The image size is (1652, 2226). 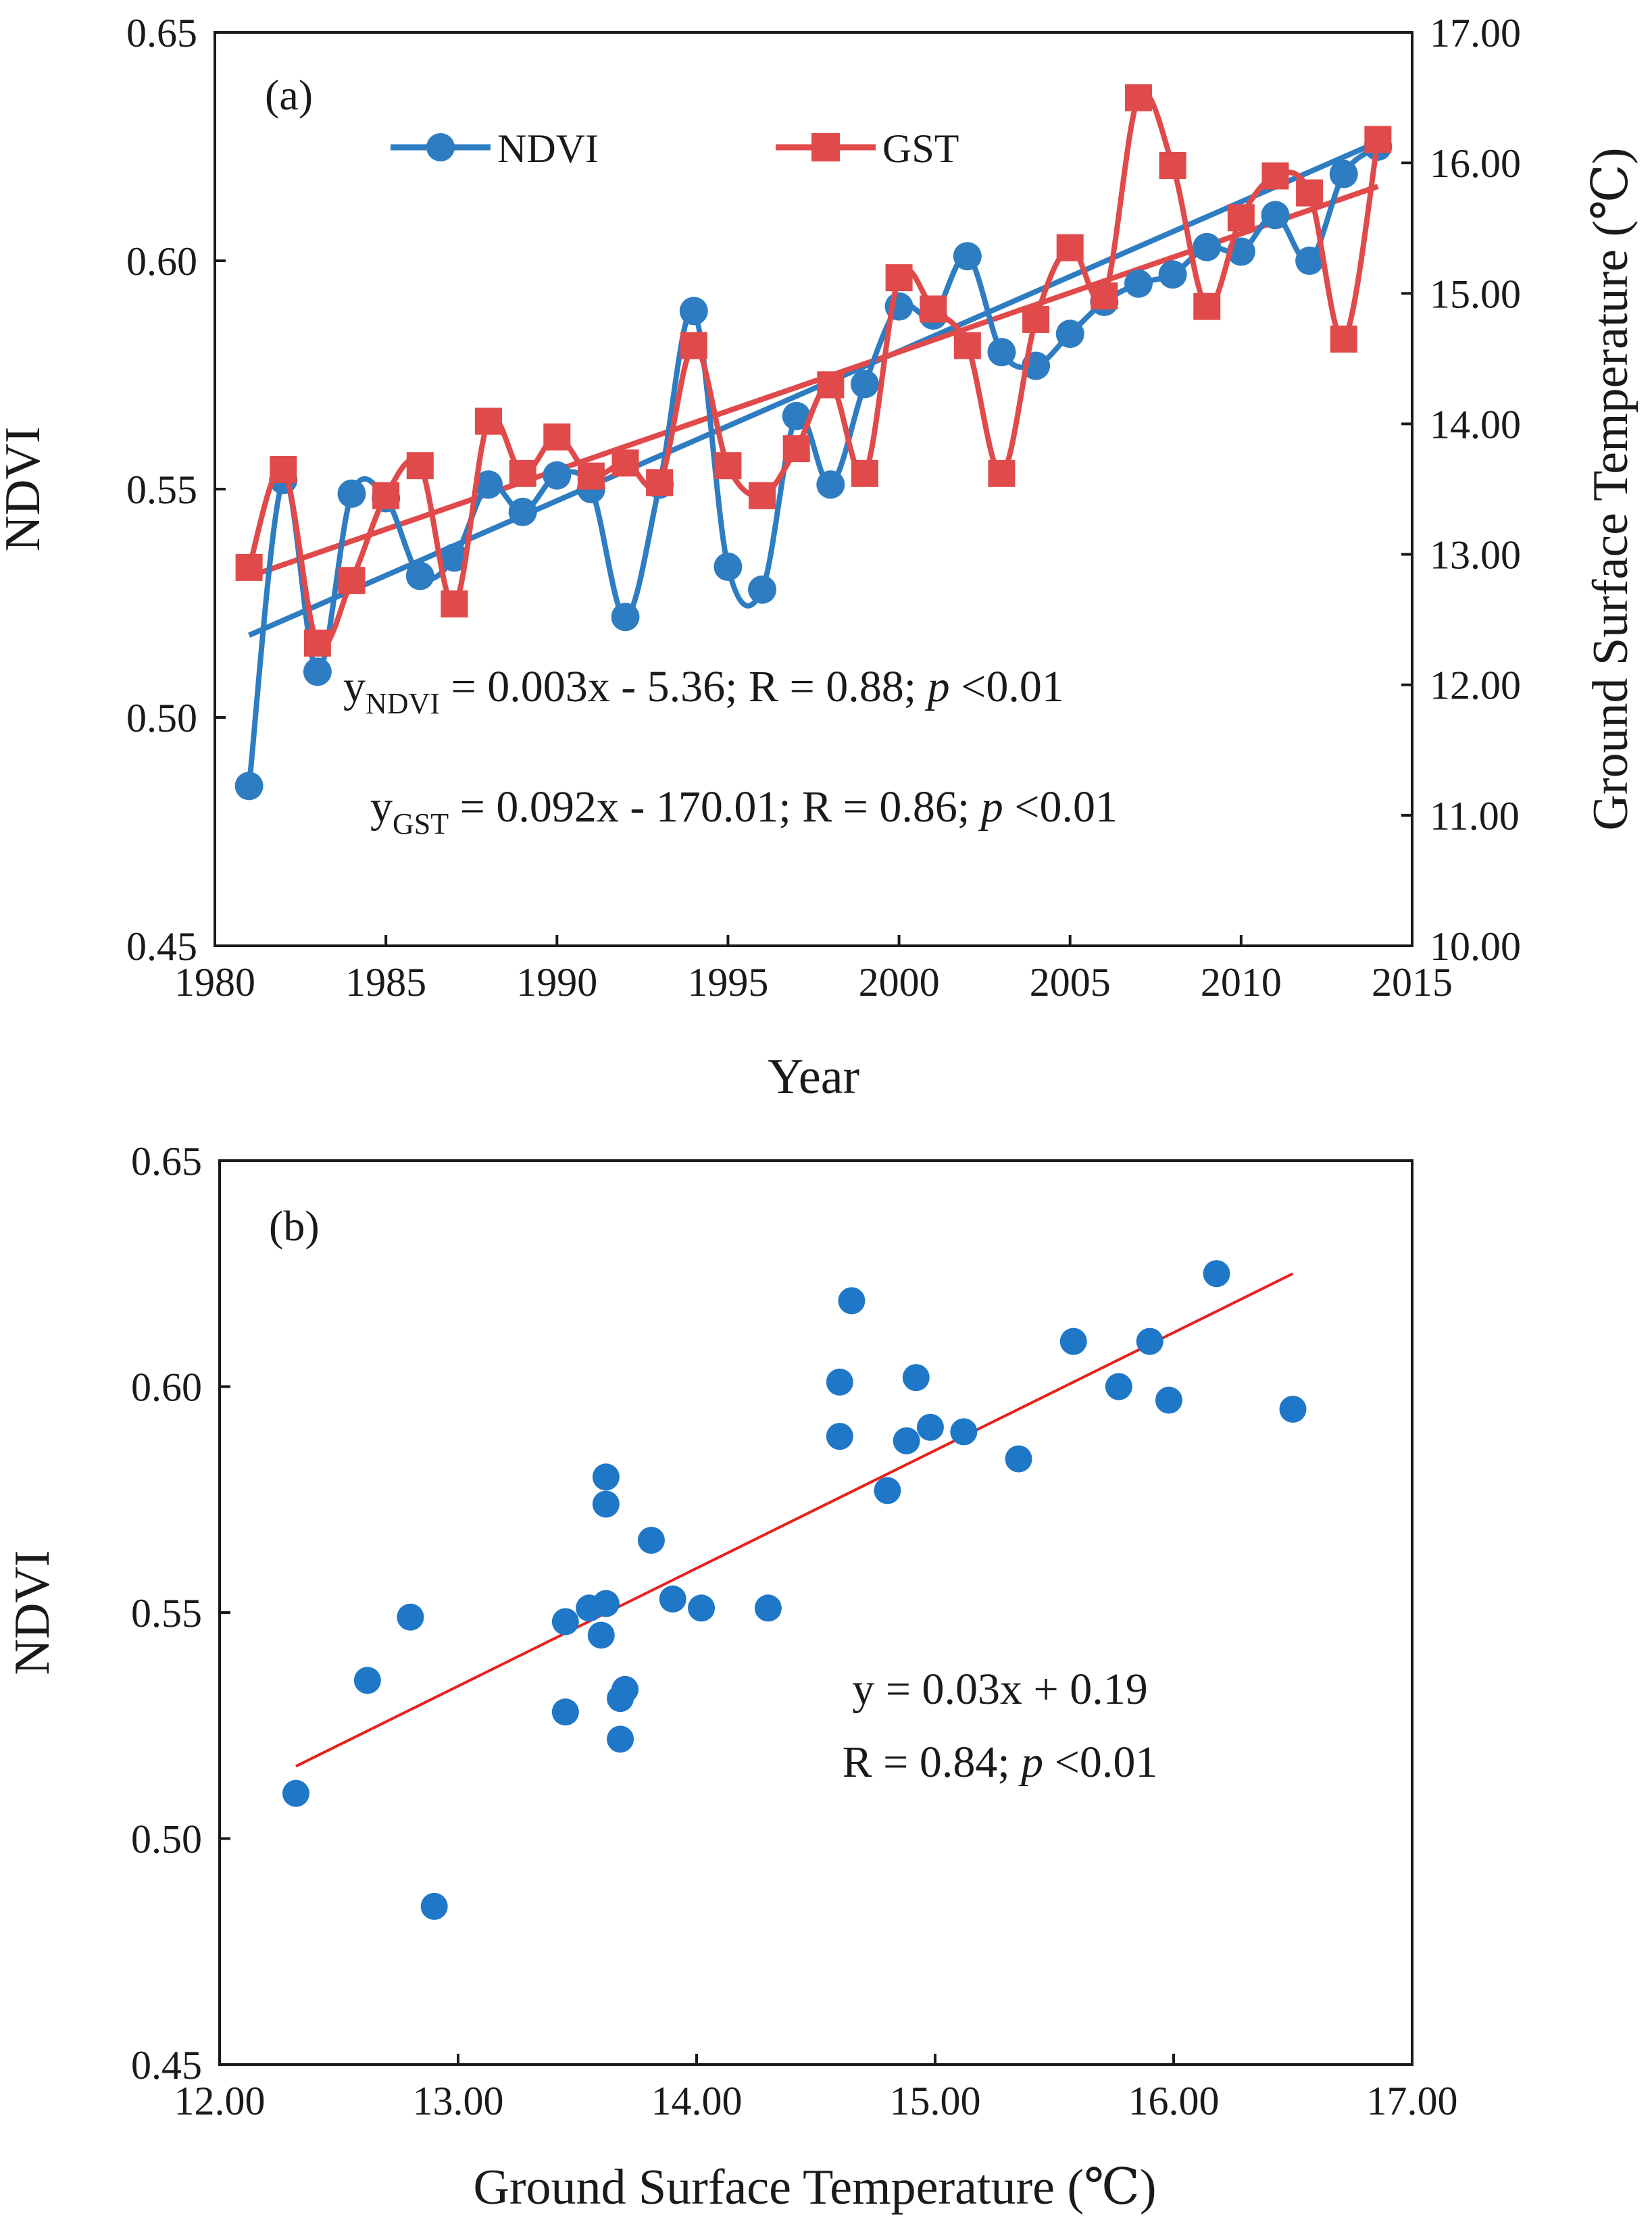 I want to click on equation-gst-p: p, so click(x=990, y=807).